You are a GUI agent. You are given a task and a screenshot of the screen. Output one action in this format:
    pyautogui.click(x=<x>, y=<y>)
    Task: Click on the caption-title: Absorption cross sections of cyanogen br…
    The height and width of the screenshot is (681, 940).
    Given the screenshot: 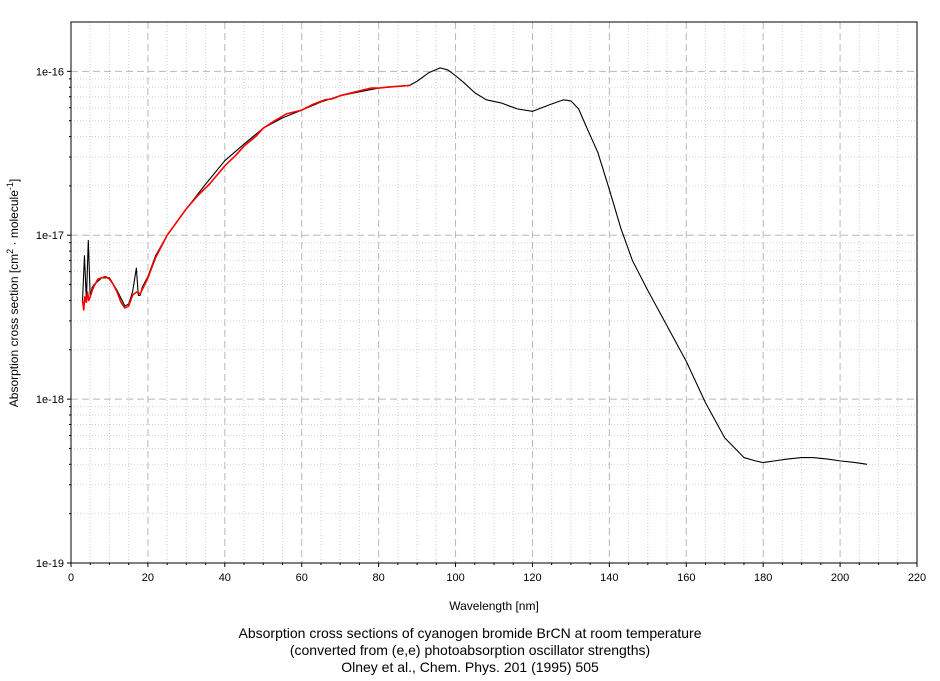 What is the action you would take?
    pyautogui.click(x=470, y=633)
    